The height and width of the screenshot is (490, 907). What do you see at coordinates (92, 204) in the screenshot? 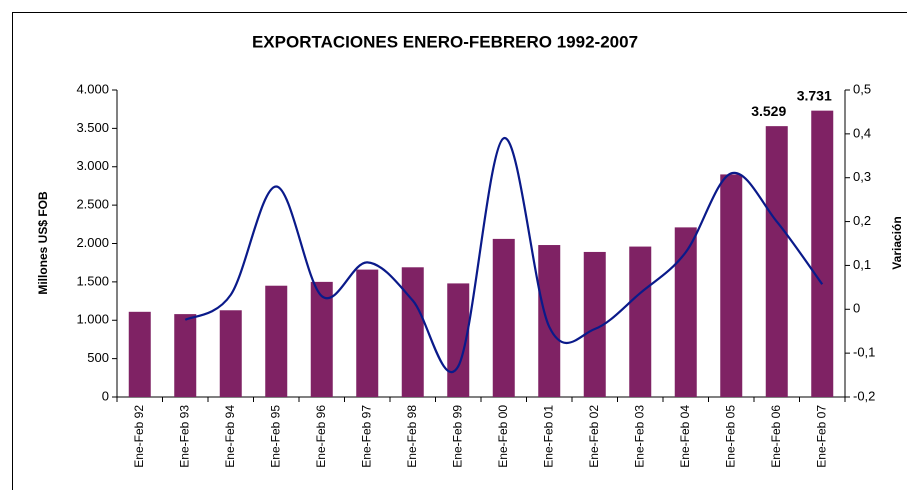
I see `y-tick-label: 2.500` at bounding box center [92, 204].